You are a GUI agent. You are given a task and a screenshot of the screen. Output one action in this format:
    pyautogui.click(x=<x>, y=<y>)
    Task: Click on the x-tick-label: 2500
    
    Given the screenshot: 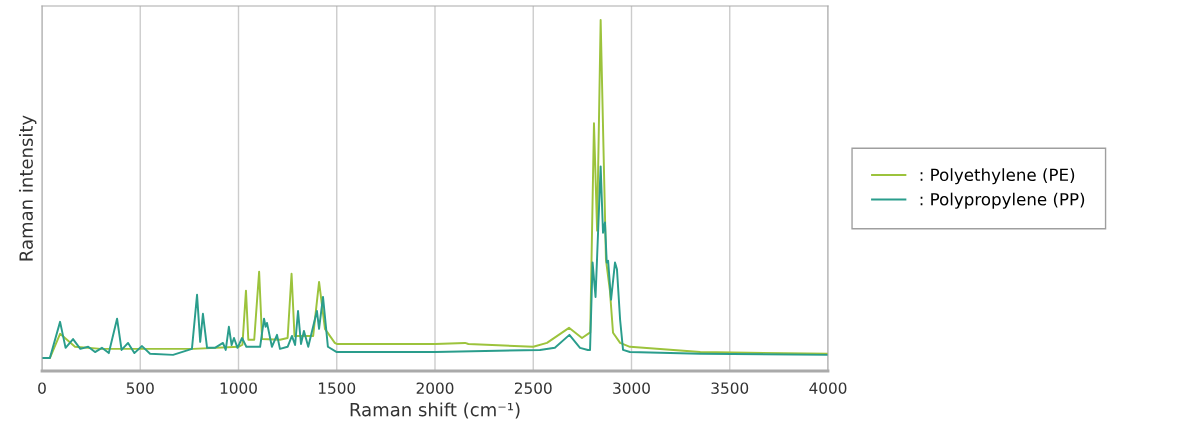 What is the action you would take?
    pyautogui.click(x=533, y=388)
    